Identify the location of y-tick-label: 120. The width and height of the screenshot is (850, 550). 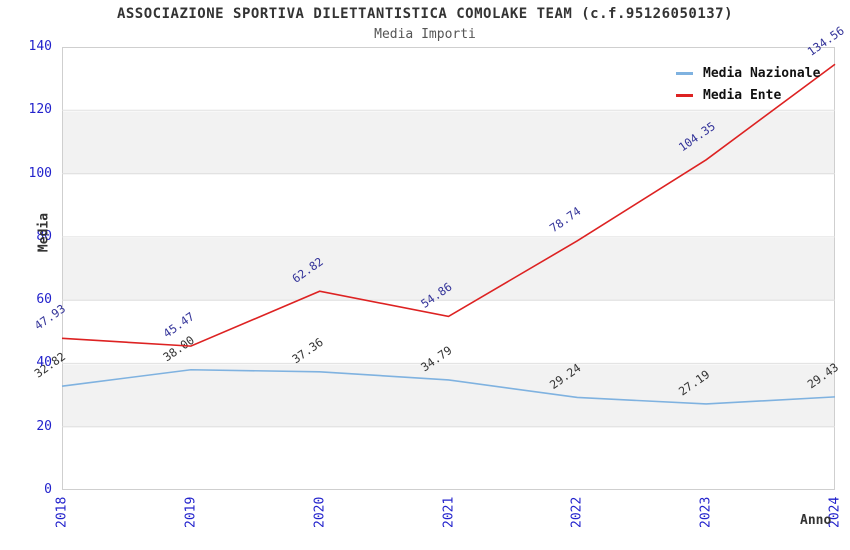
(40, 110).